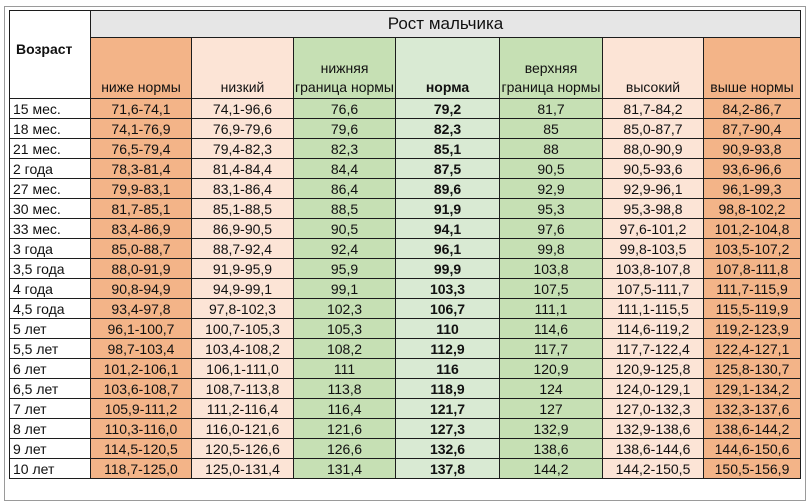  What do you see at coordinates (752, 468) in the screenshot?
I see `above-norm-cell: 150,5-156,9` at bounding box center [752, 468].